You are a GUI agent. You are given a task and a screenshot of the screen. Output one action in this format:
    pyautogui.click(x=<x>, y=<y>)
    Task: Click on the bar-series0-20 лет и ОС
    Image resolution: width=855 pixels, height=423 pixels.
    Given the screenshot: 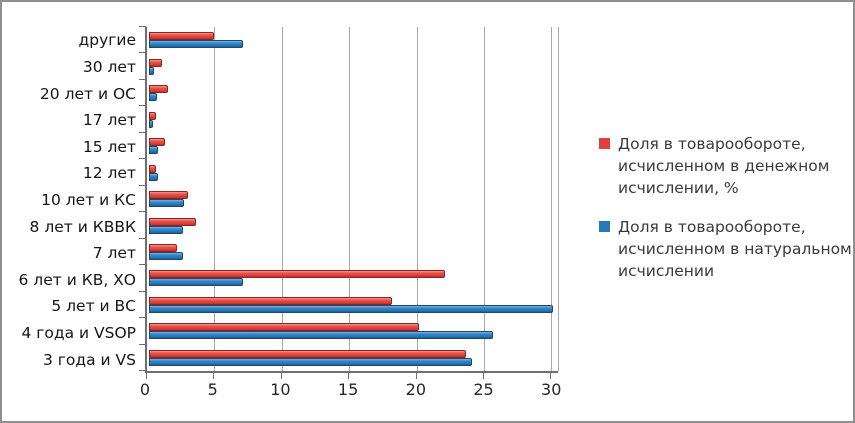 What is the action you would take?
    pyautogui.click(x=158, y=89)
    